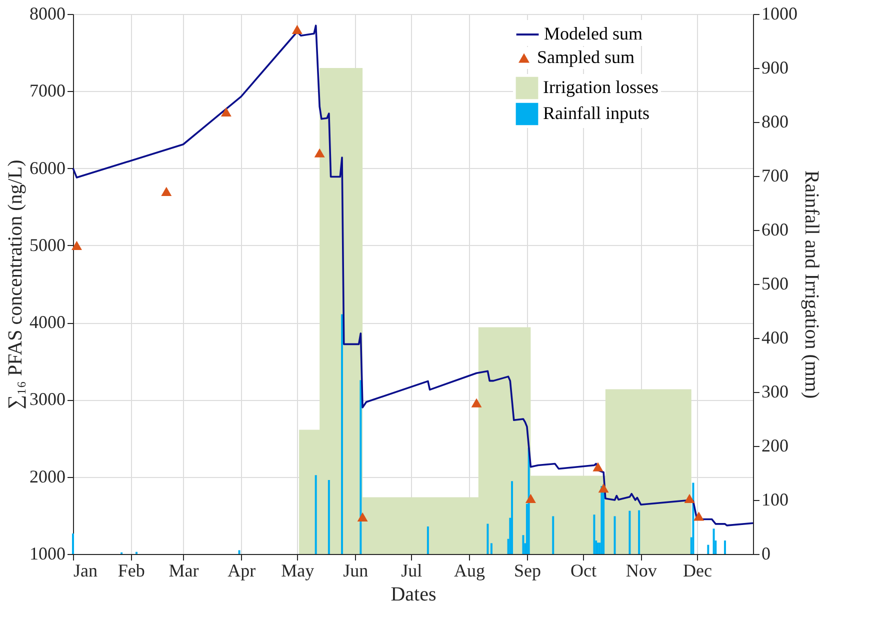 The height and width of the screenshot is (633, 873). I want to click on y2-tick-label: 0, so click(766, 554).